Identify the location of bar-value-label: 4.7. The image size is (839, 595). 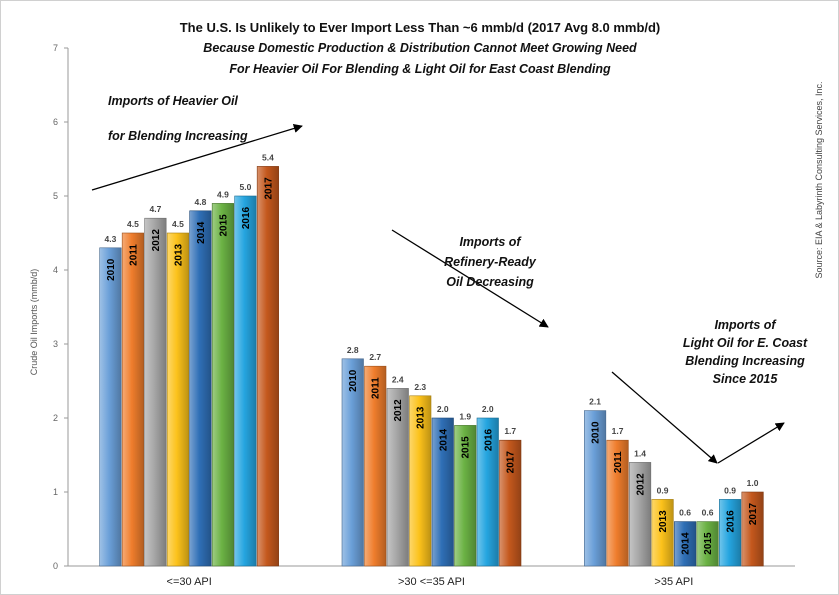
(156, 209).